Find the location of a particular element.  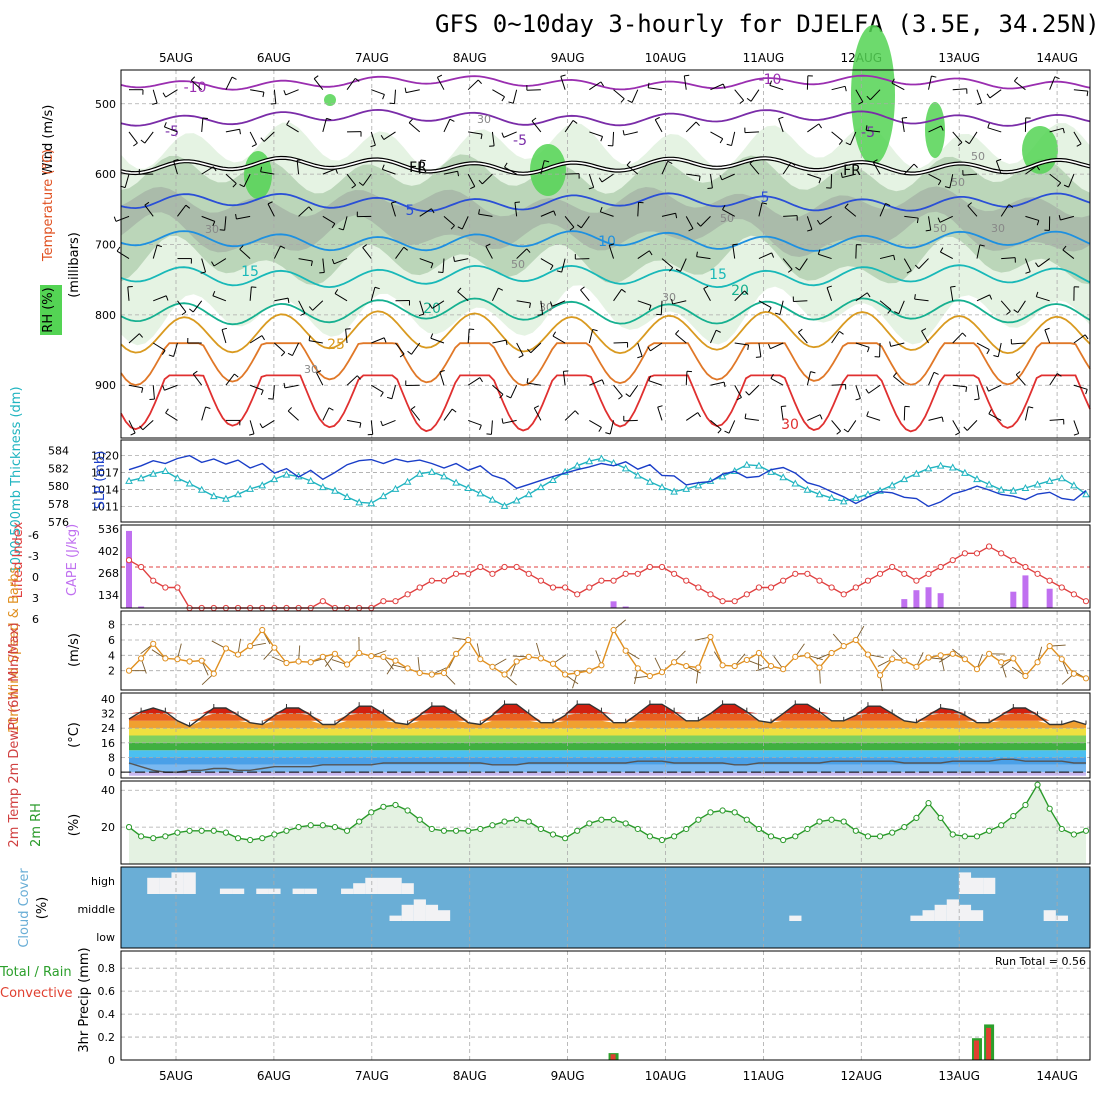

temperature-axis-label: Temperature (°C) is located at coordinates (48, 205).